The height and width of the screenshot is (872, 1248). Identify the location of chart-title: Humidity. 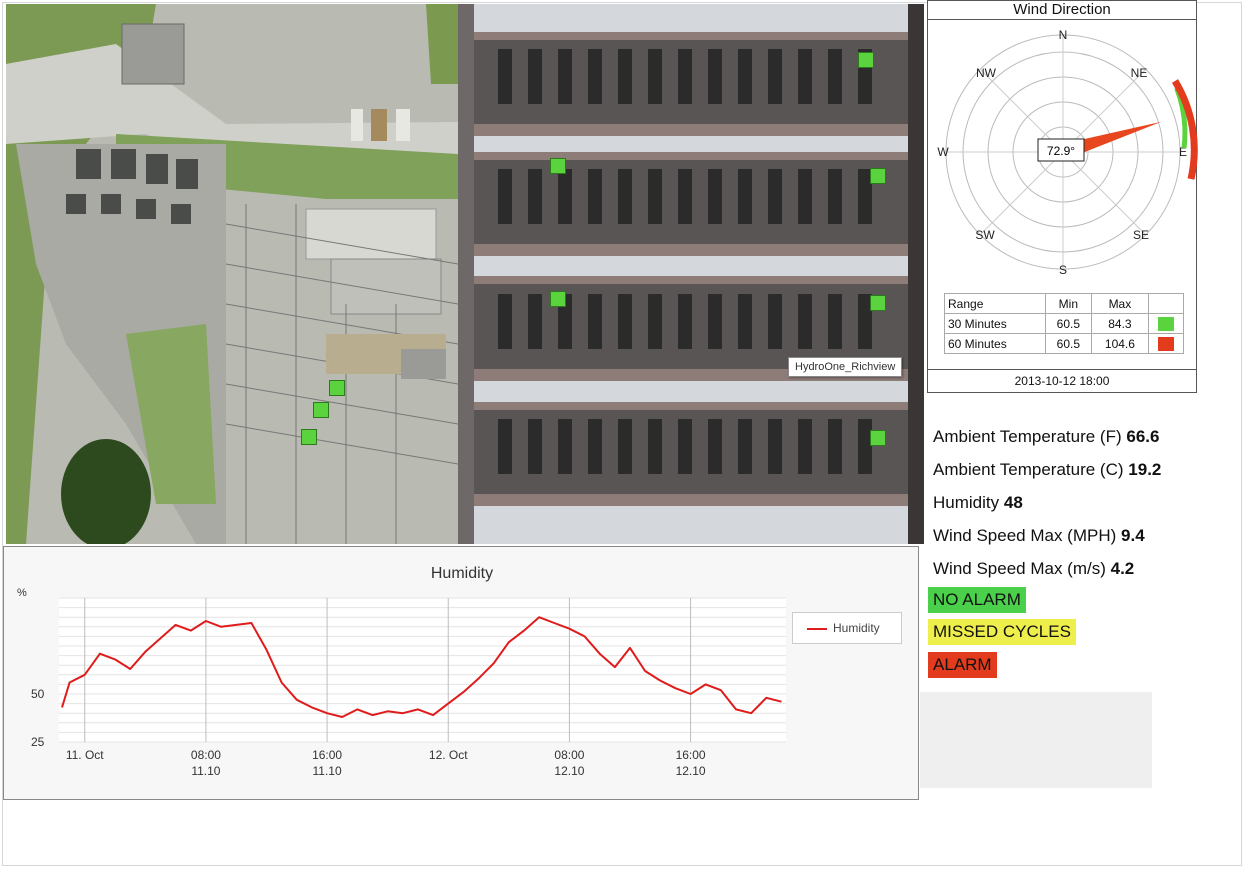
(462, 573).